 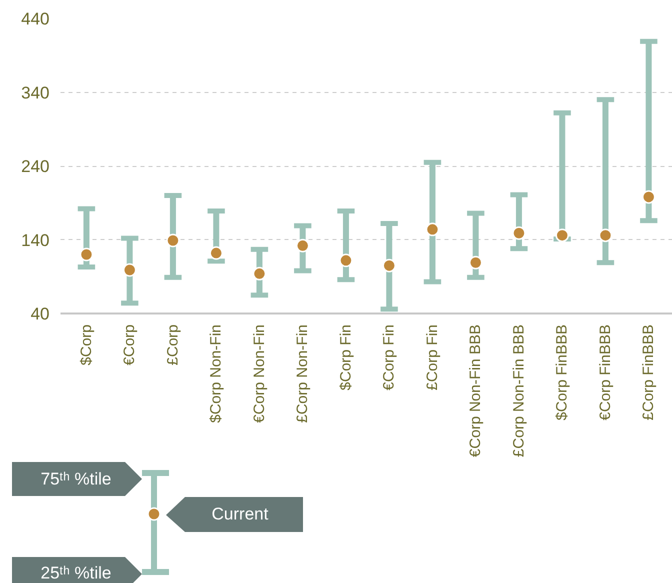 What do you see at coordinates (259, 373) in the screenshot?
I see `x-tick-label: €Corp Non-Fin` at bounding box center [259, 373].